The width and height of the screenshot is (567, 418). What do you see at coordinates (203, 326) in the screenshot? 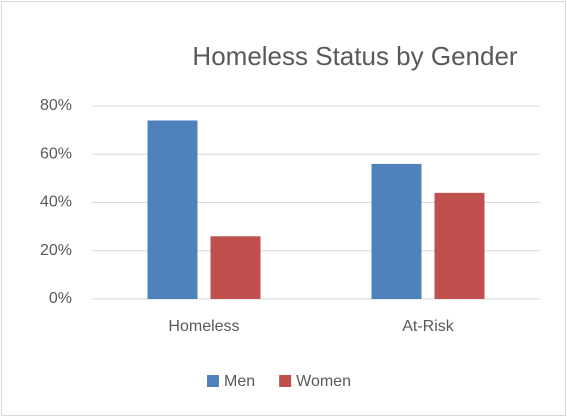
I see `x-tick-label: Homeless` at bounding box center [203, 326].